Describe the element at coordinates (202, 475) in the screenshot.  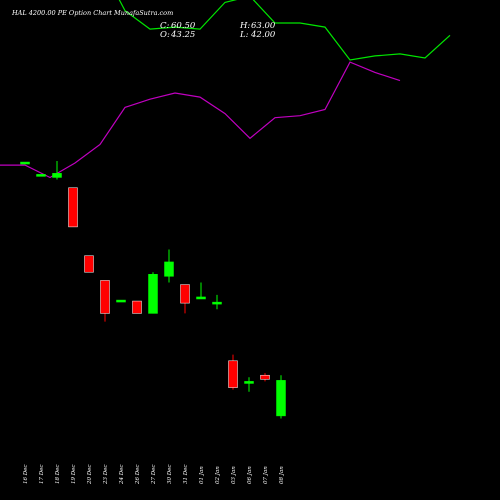
I see `x-tick-label: 01 Jan` at that location.